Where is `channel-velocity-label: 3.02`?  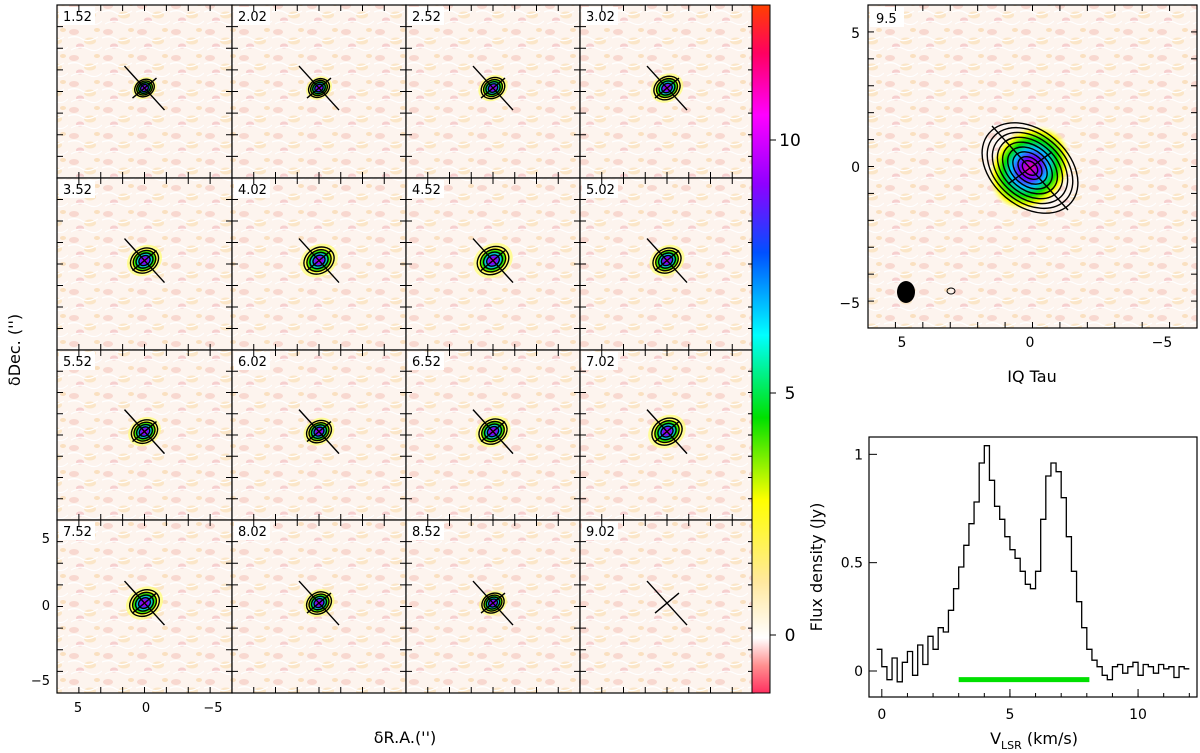 channel-velocity-label: 3.02 is located at coordinates (600, 17).